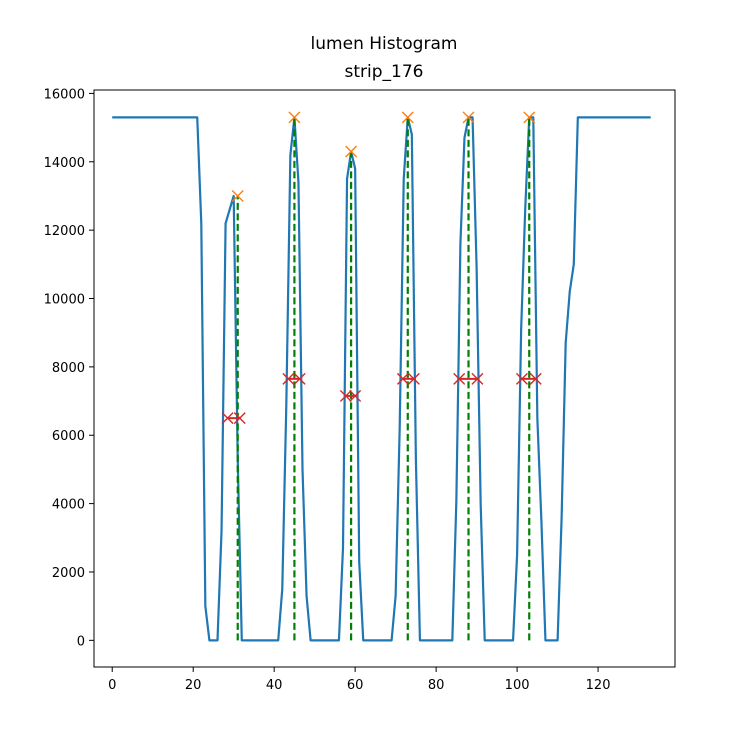 Image resolution: width=750 pixels, height=750 pixels. Describe the element at coordinates (68, 573) in the screenshot. I see `y-tick-label-1: 2000` at that location.